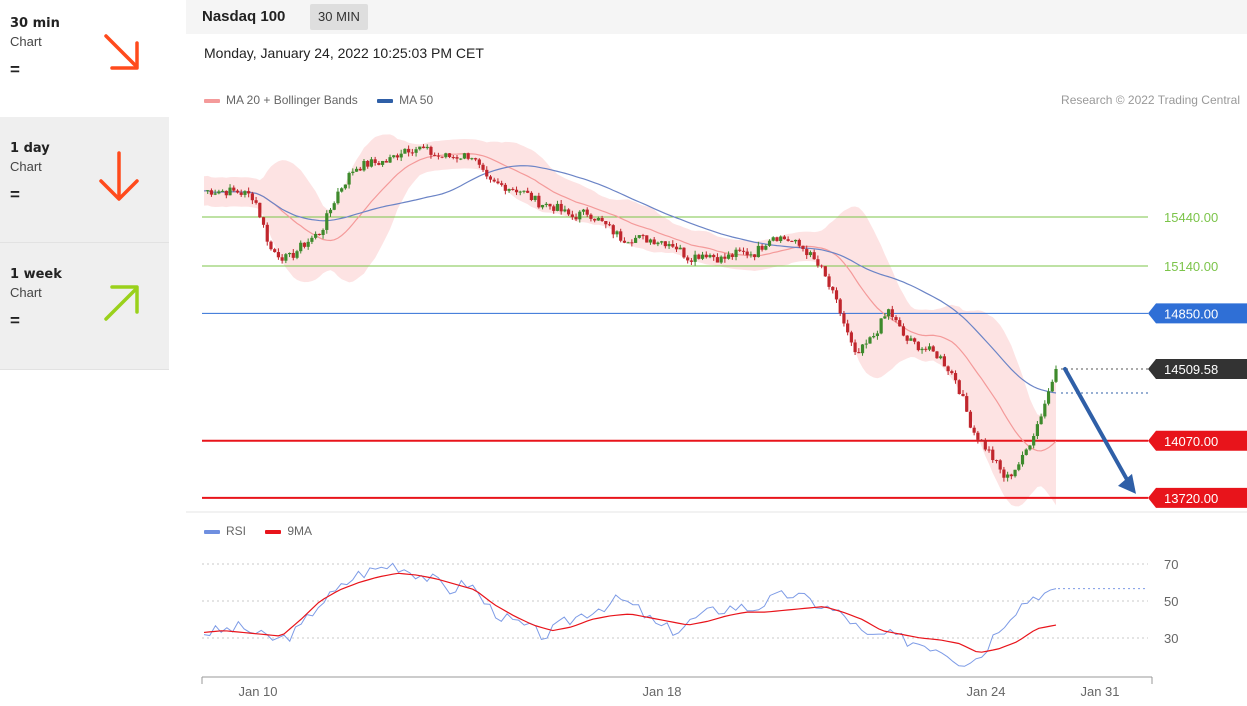 The height and width of the screenshot is (706, 1247). What do you see at coordinates (84, 180) in the screenshot?
I see `timeframe-1day: 1 day Chart =` at bounding box center [84, 180].